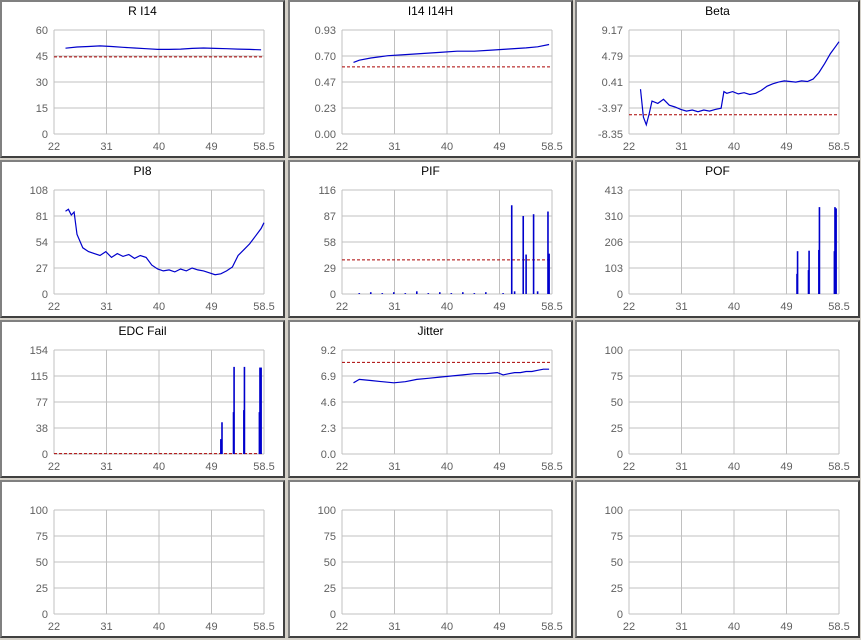 The image size is (861, 640). Describe the element at coordinates (614, 191) in the screenshot. I see `y-tick-label: 413` at that location.